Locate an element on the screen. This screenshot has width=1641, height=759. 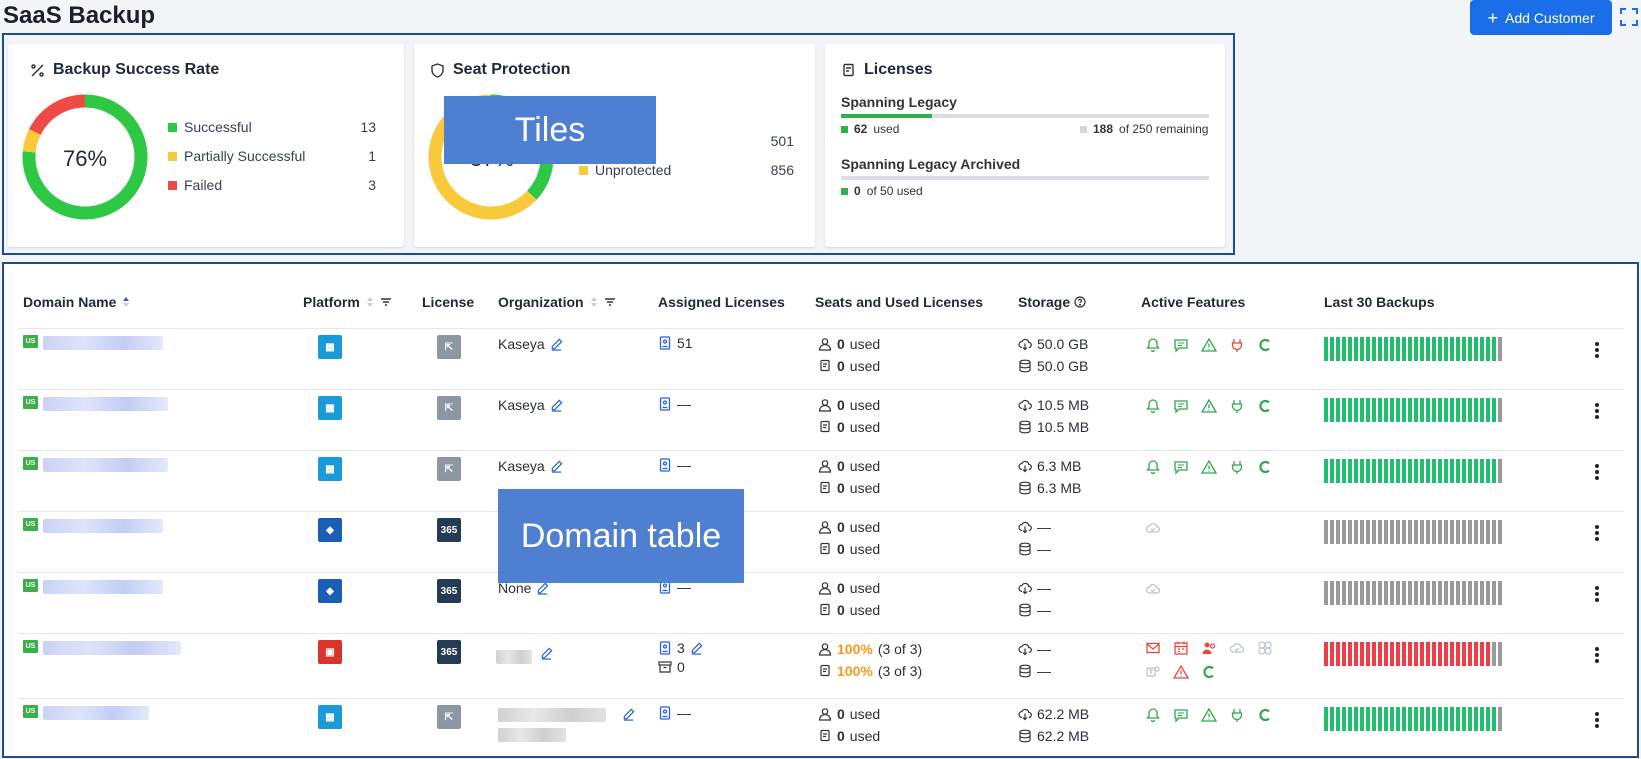
plug-icon is located at coordinates (1237, 345).